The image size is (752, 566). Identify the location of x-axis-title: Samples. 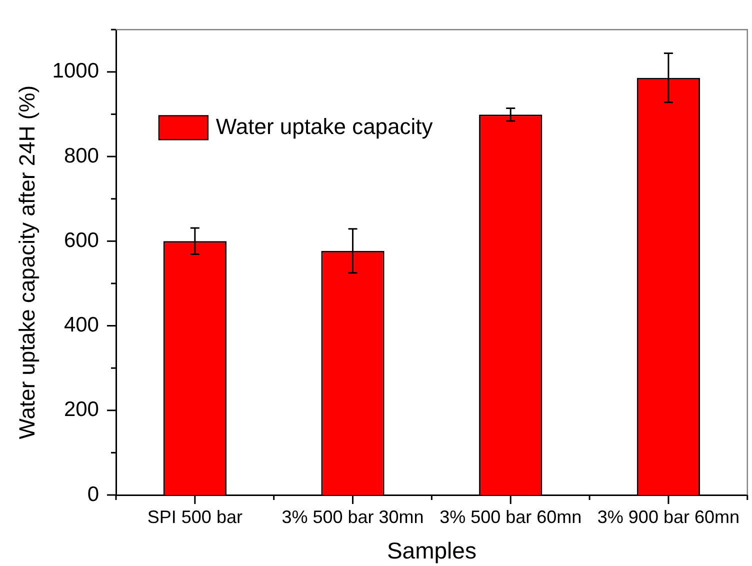
(431, 551).